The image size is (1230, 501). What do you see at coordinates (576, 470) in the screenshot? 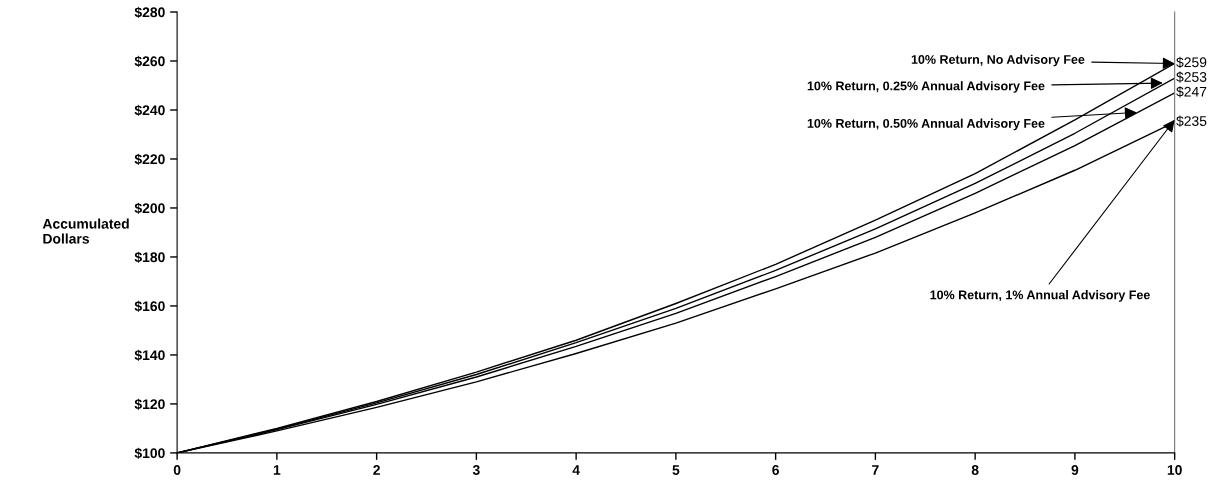
I see `x-tick-label: 4` at bounding box center [576, 470].